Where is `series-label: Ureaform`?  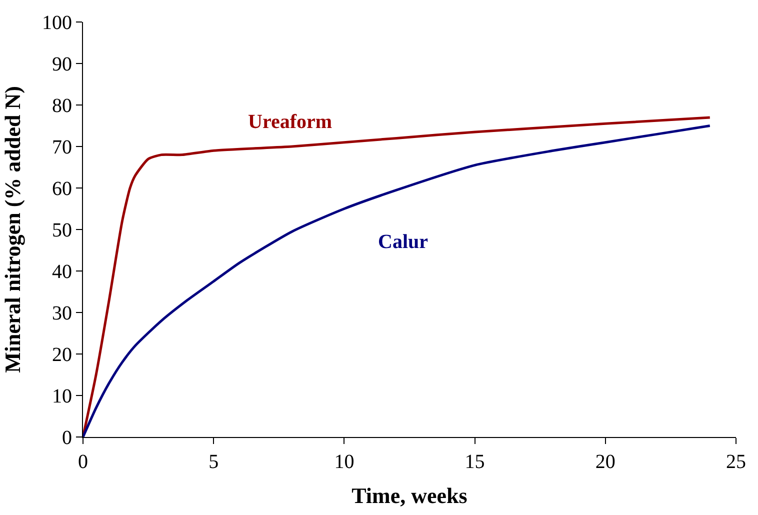 series-label: Ureaform is located at coordinates (290, 122).